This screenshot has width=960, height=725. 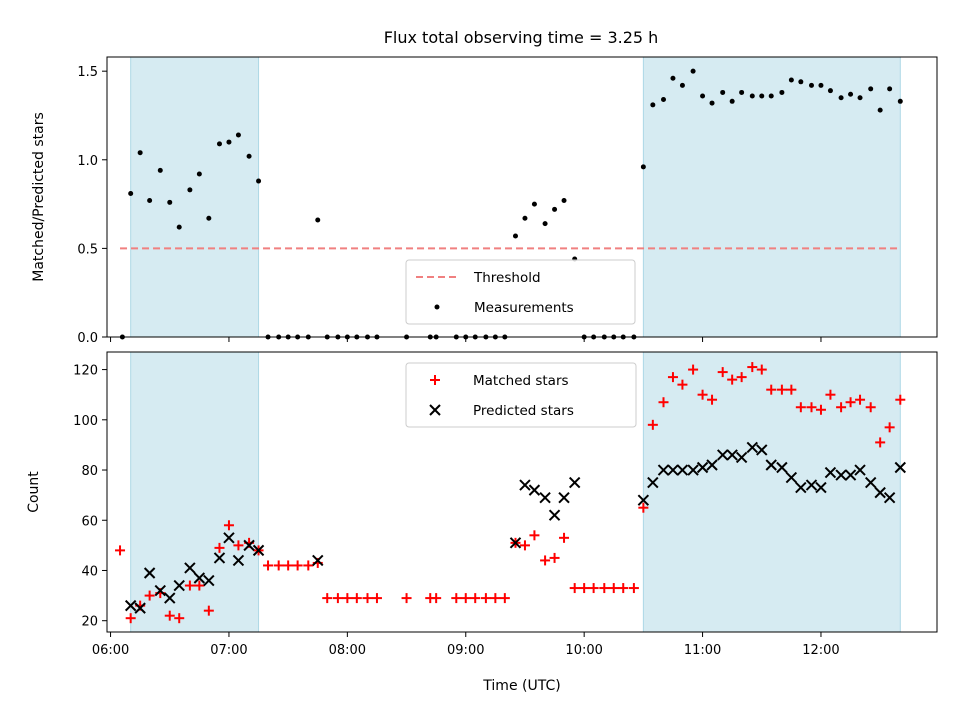 What do you see at coordinates (89, 521) in the screenshot?
I see `y-tick-label: 60` at bounding box center [89, 521].